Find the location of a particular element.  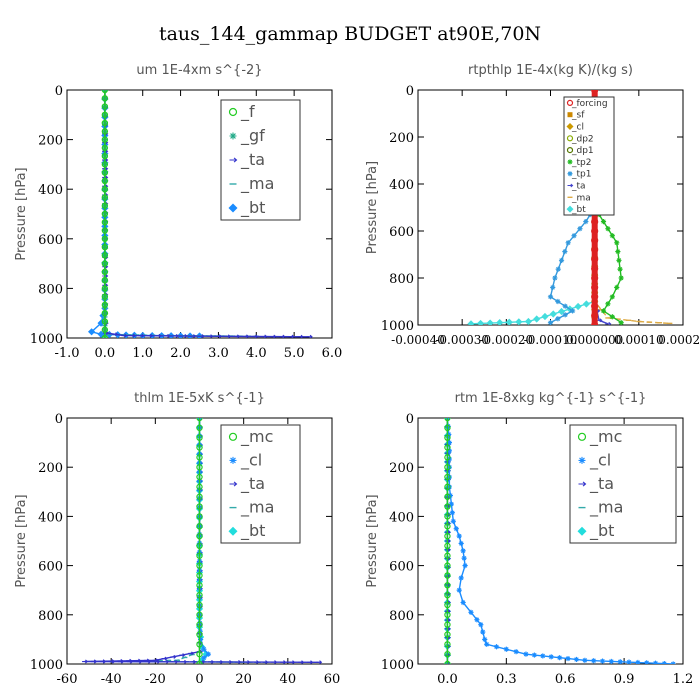

legend-entry: _cl is located at coordinates (577, 128).